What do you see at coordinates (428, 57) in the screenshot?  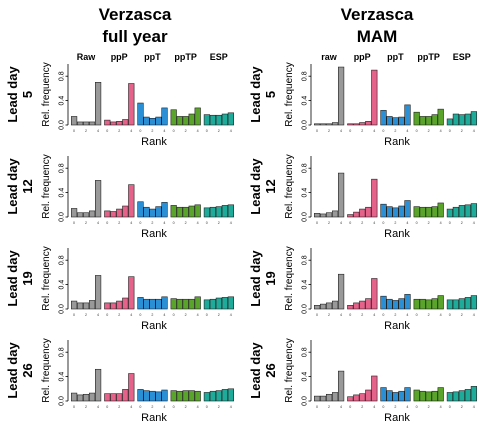 I see `method-label-pptp: ppTP` at bounding box center [428, 57].